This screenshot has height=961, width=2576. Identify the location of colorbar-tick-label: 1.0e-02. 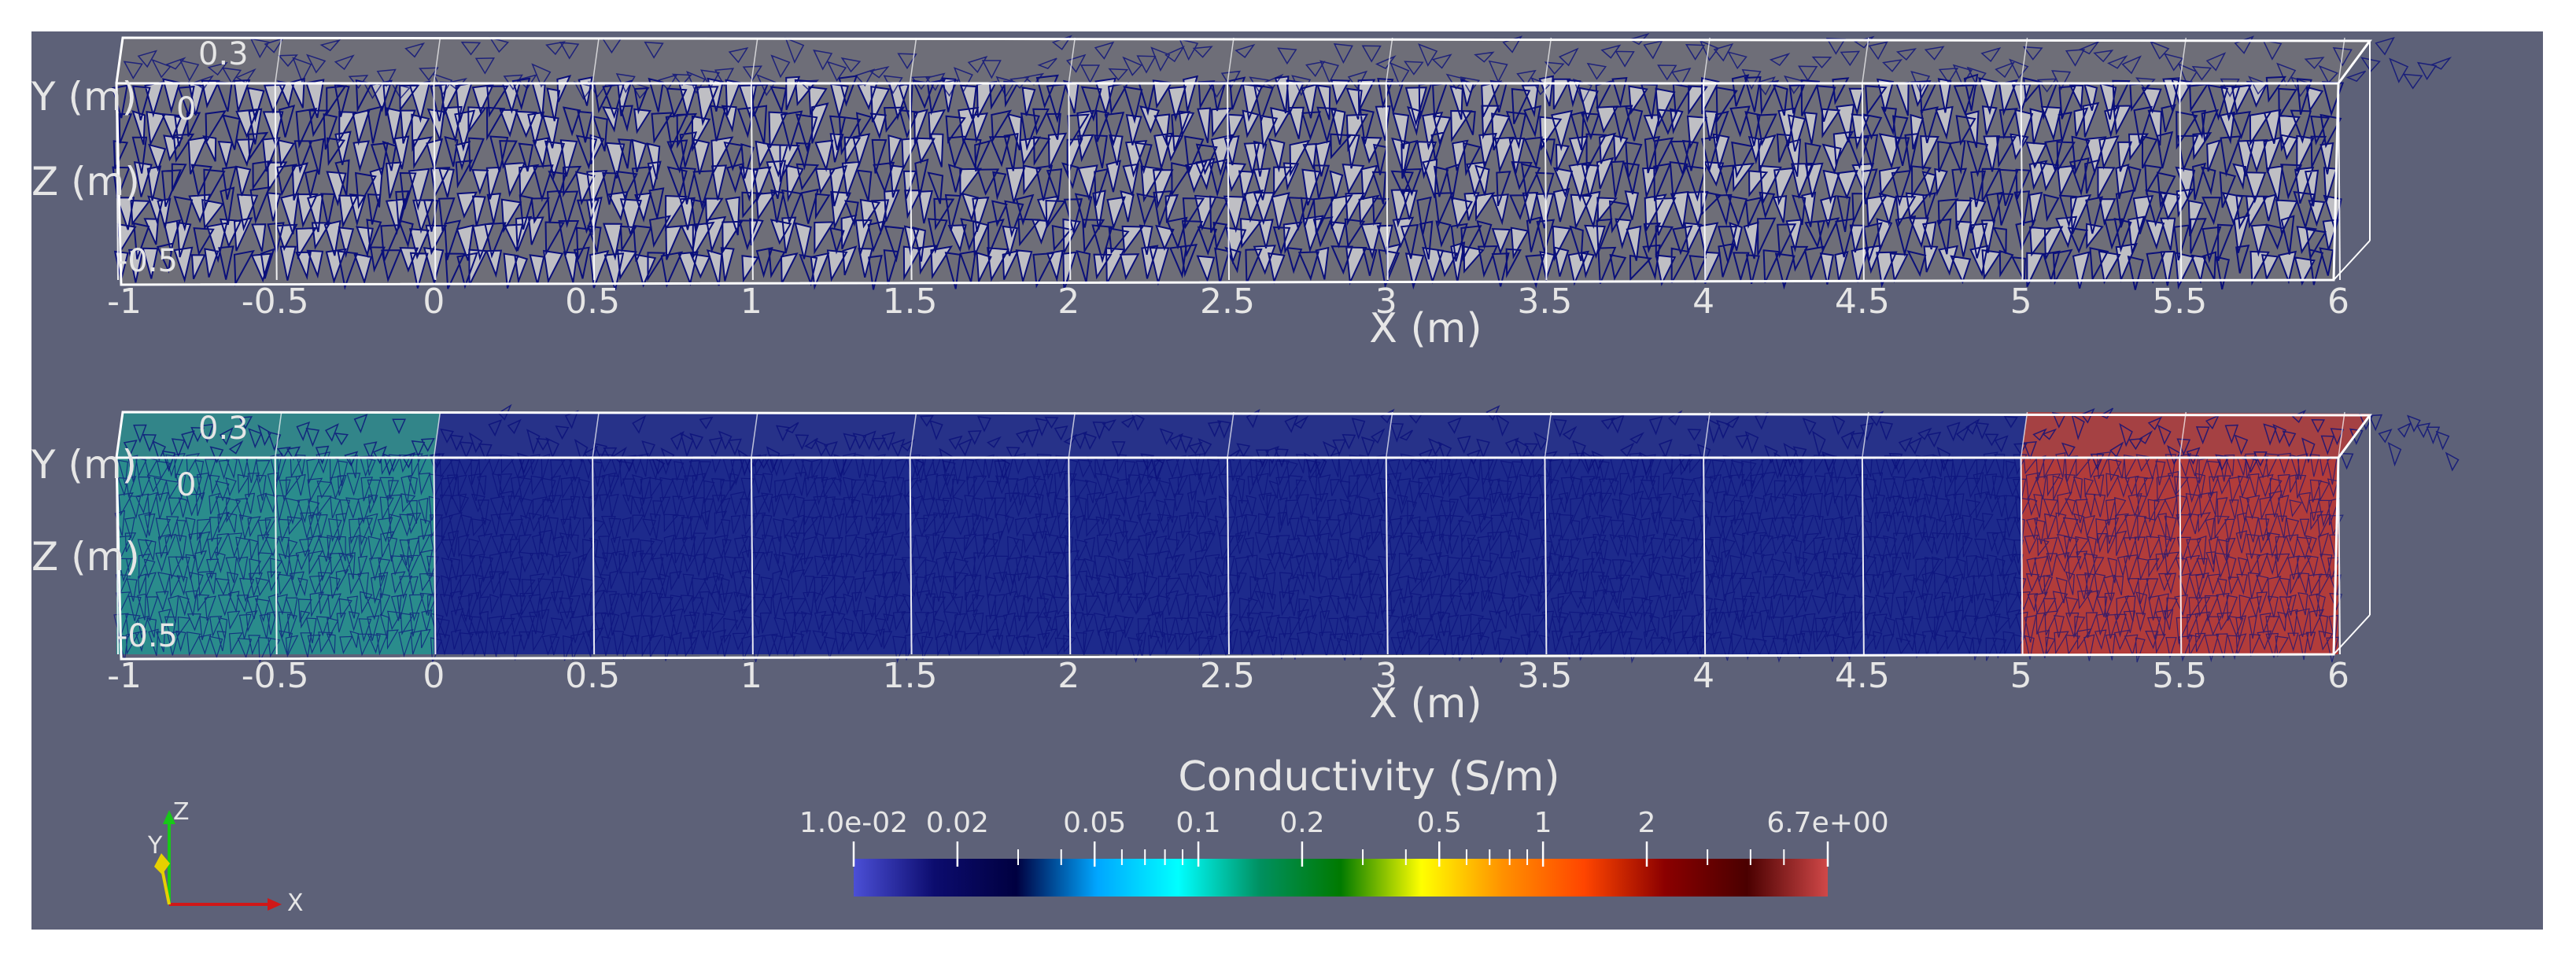
(853, 823).